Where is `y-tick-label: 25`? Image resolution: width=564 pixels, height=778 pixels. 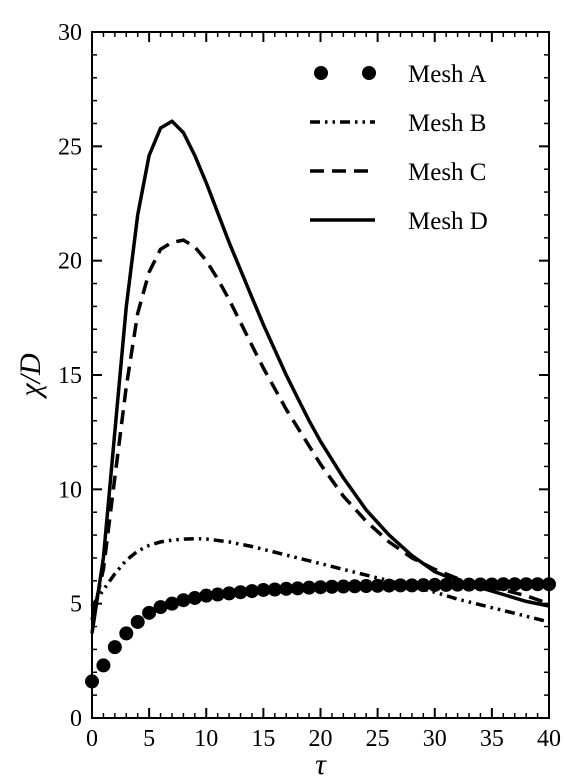 y-tick-label: 25 is located at coordinates (70, 147).